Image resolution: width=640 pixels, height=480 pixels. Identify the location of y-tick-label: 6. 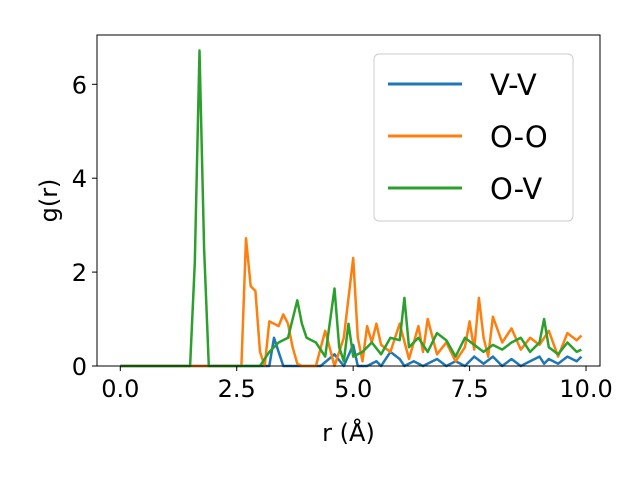
(79, 85).